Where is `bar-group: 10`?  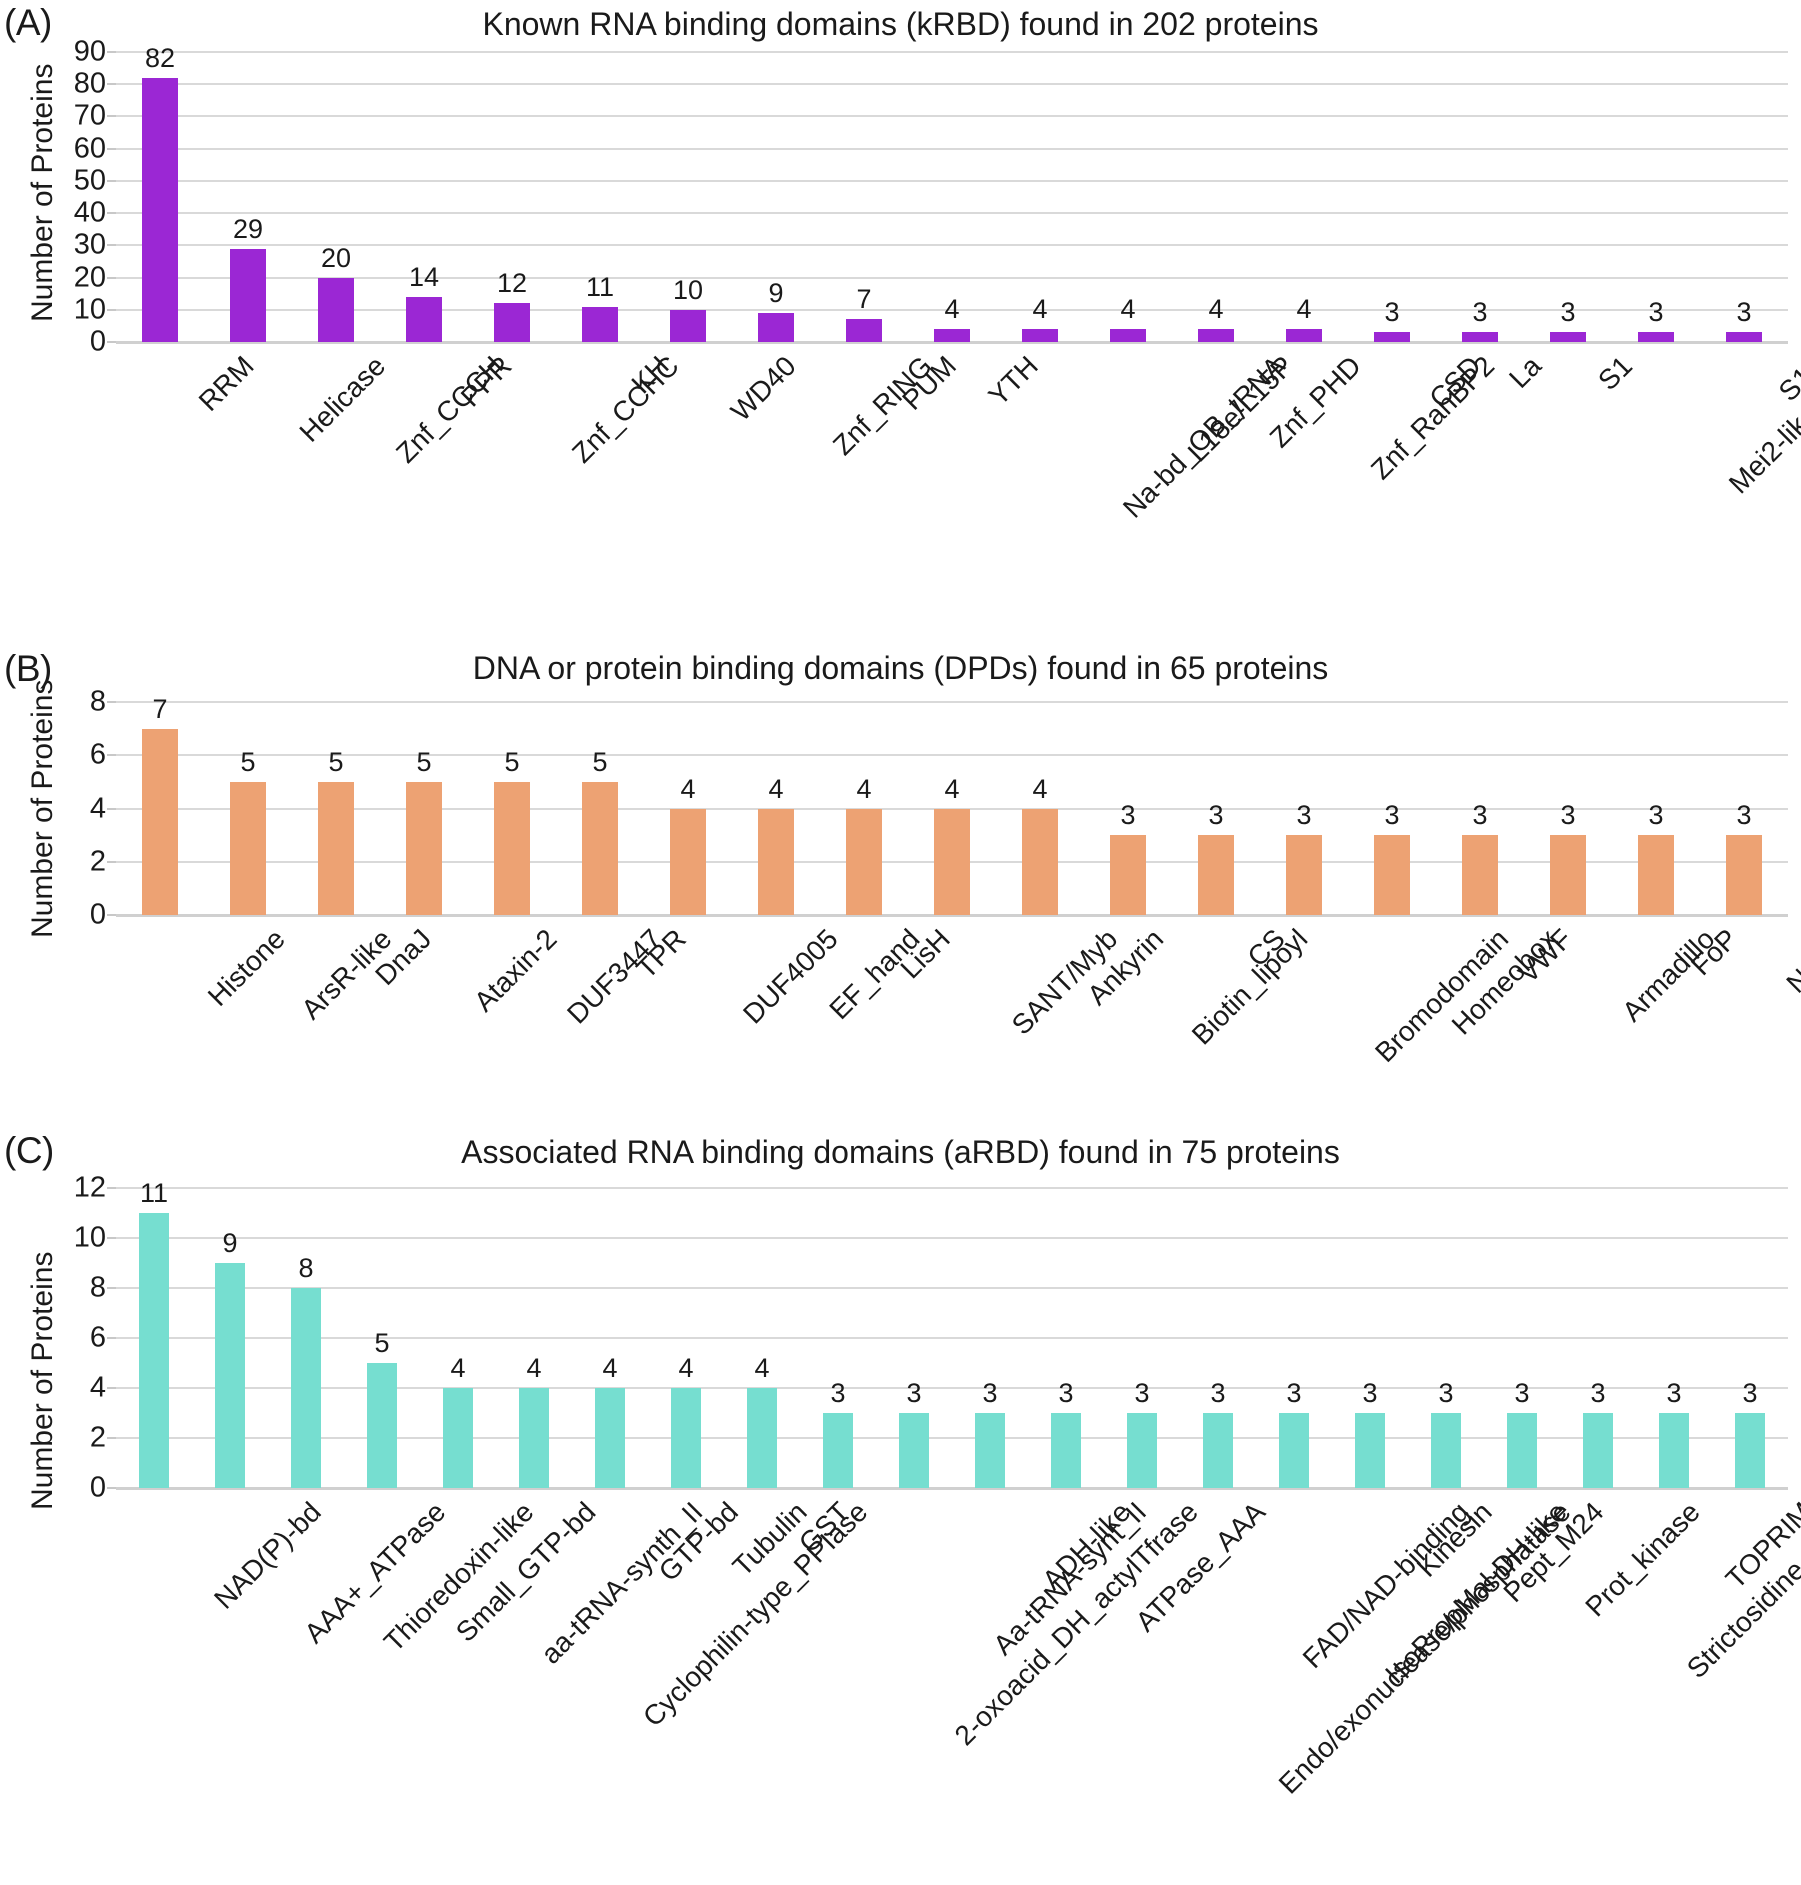
bar-group: 10 is located at coordinates (688, 197).